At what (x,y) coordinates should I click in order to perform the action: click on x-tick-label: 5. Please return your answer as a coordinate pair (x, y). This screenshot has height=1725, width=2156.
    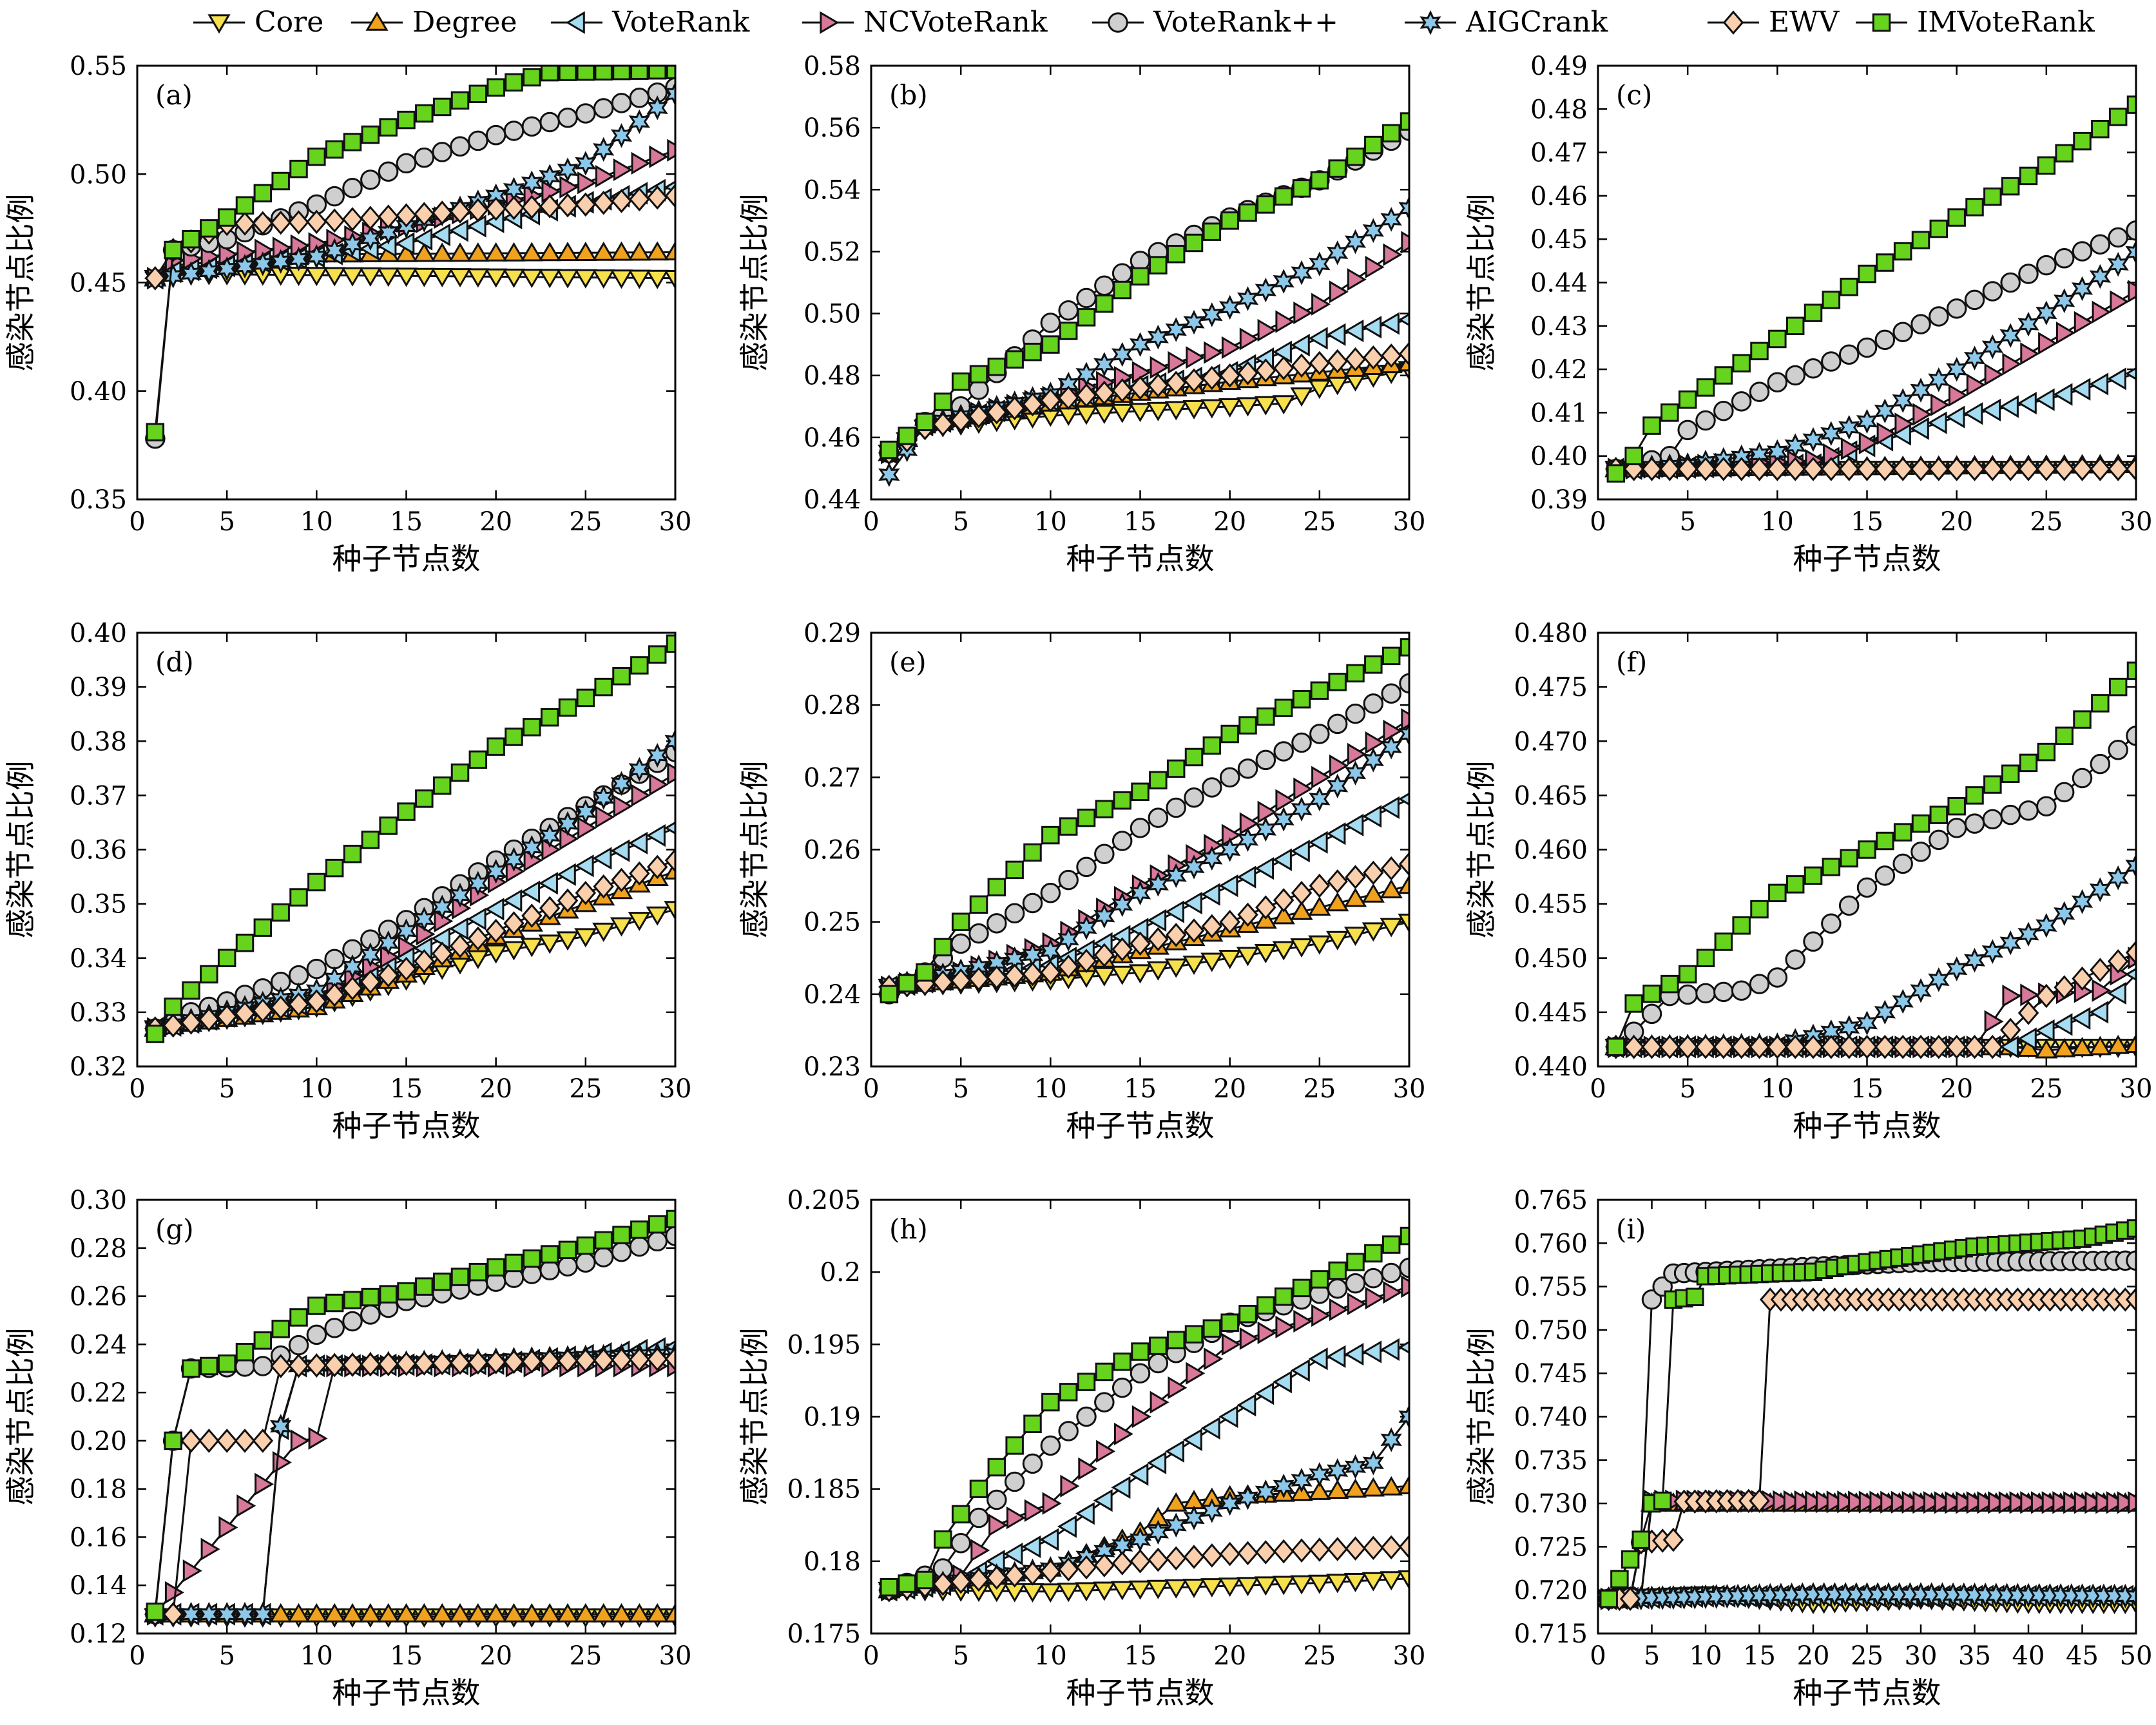
    Looking at the image, I should click on (226, 1656).